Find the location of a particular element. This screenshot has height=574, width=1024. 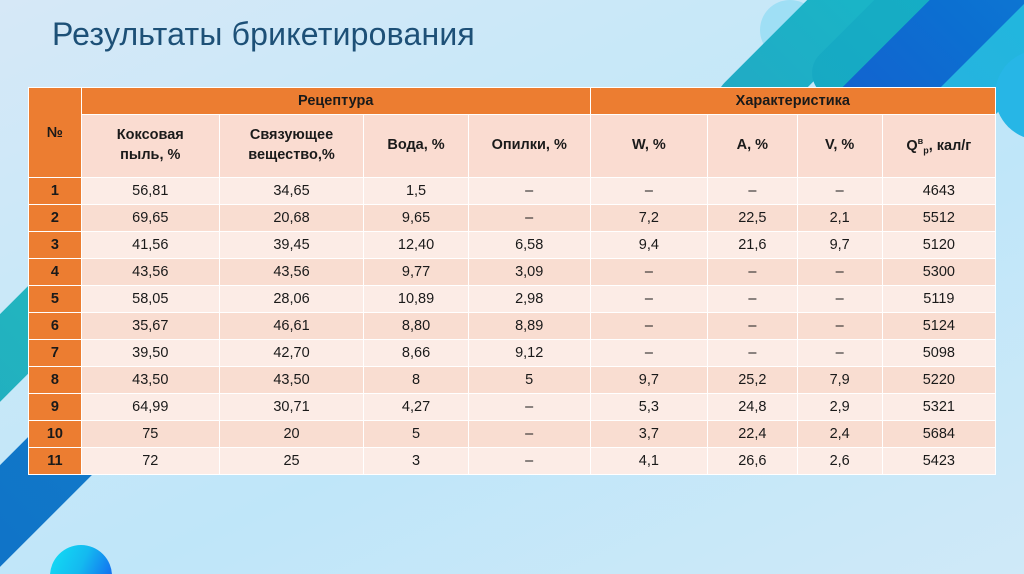

column-group-characteristics: Характеристика is located at coordinates (792, 101).